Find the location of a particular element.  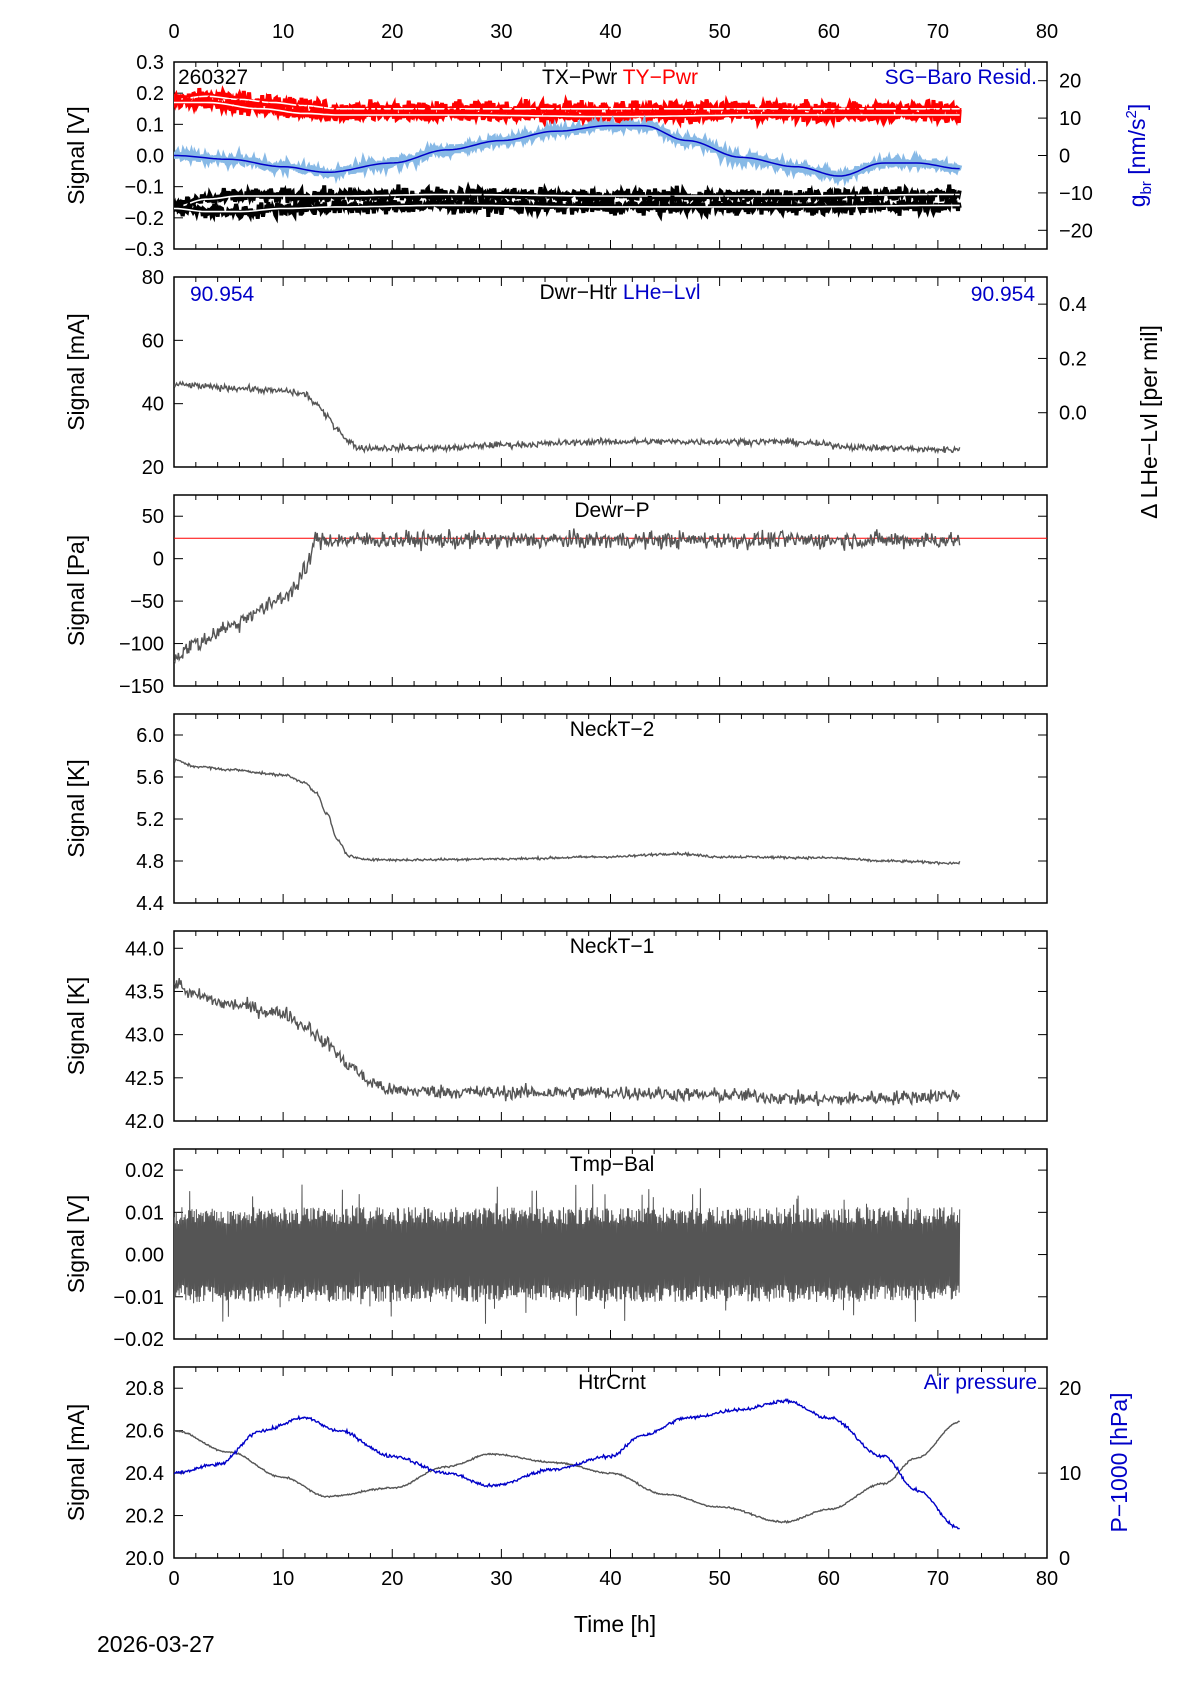

y-tick-label: −0.1 is located at coordinates (144, 188).